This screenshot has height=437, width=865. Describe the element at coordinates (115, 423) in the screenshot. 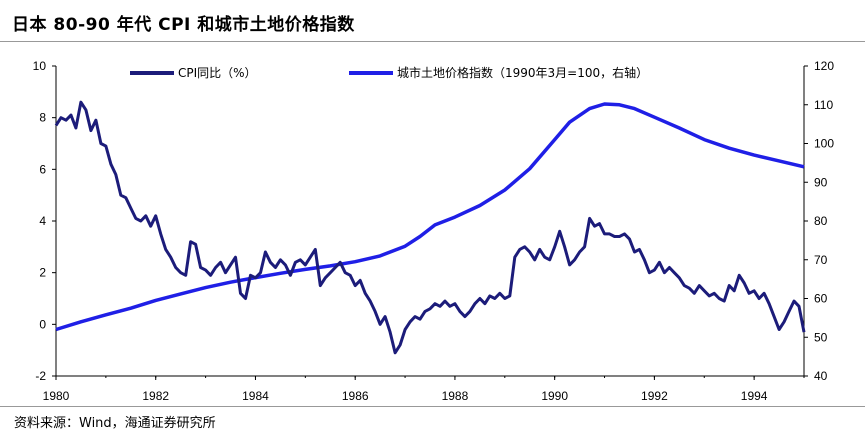

I see `source-note: 资料来源：Wind，海通证券研究所` at that location.